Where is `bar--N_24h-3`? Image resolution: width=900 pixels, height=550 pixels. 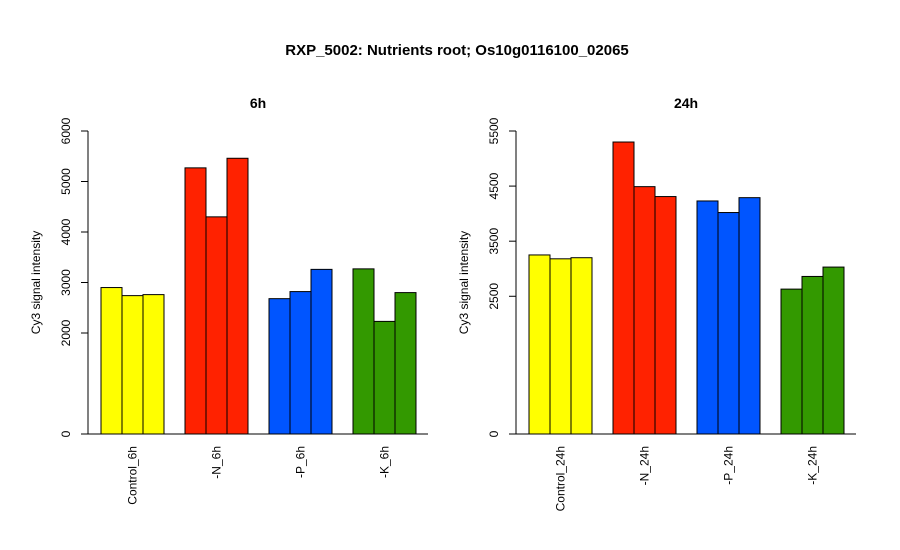 bar--N_24h-3 is located at coordinates (665, 315).